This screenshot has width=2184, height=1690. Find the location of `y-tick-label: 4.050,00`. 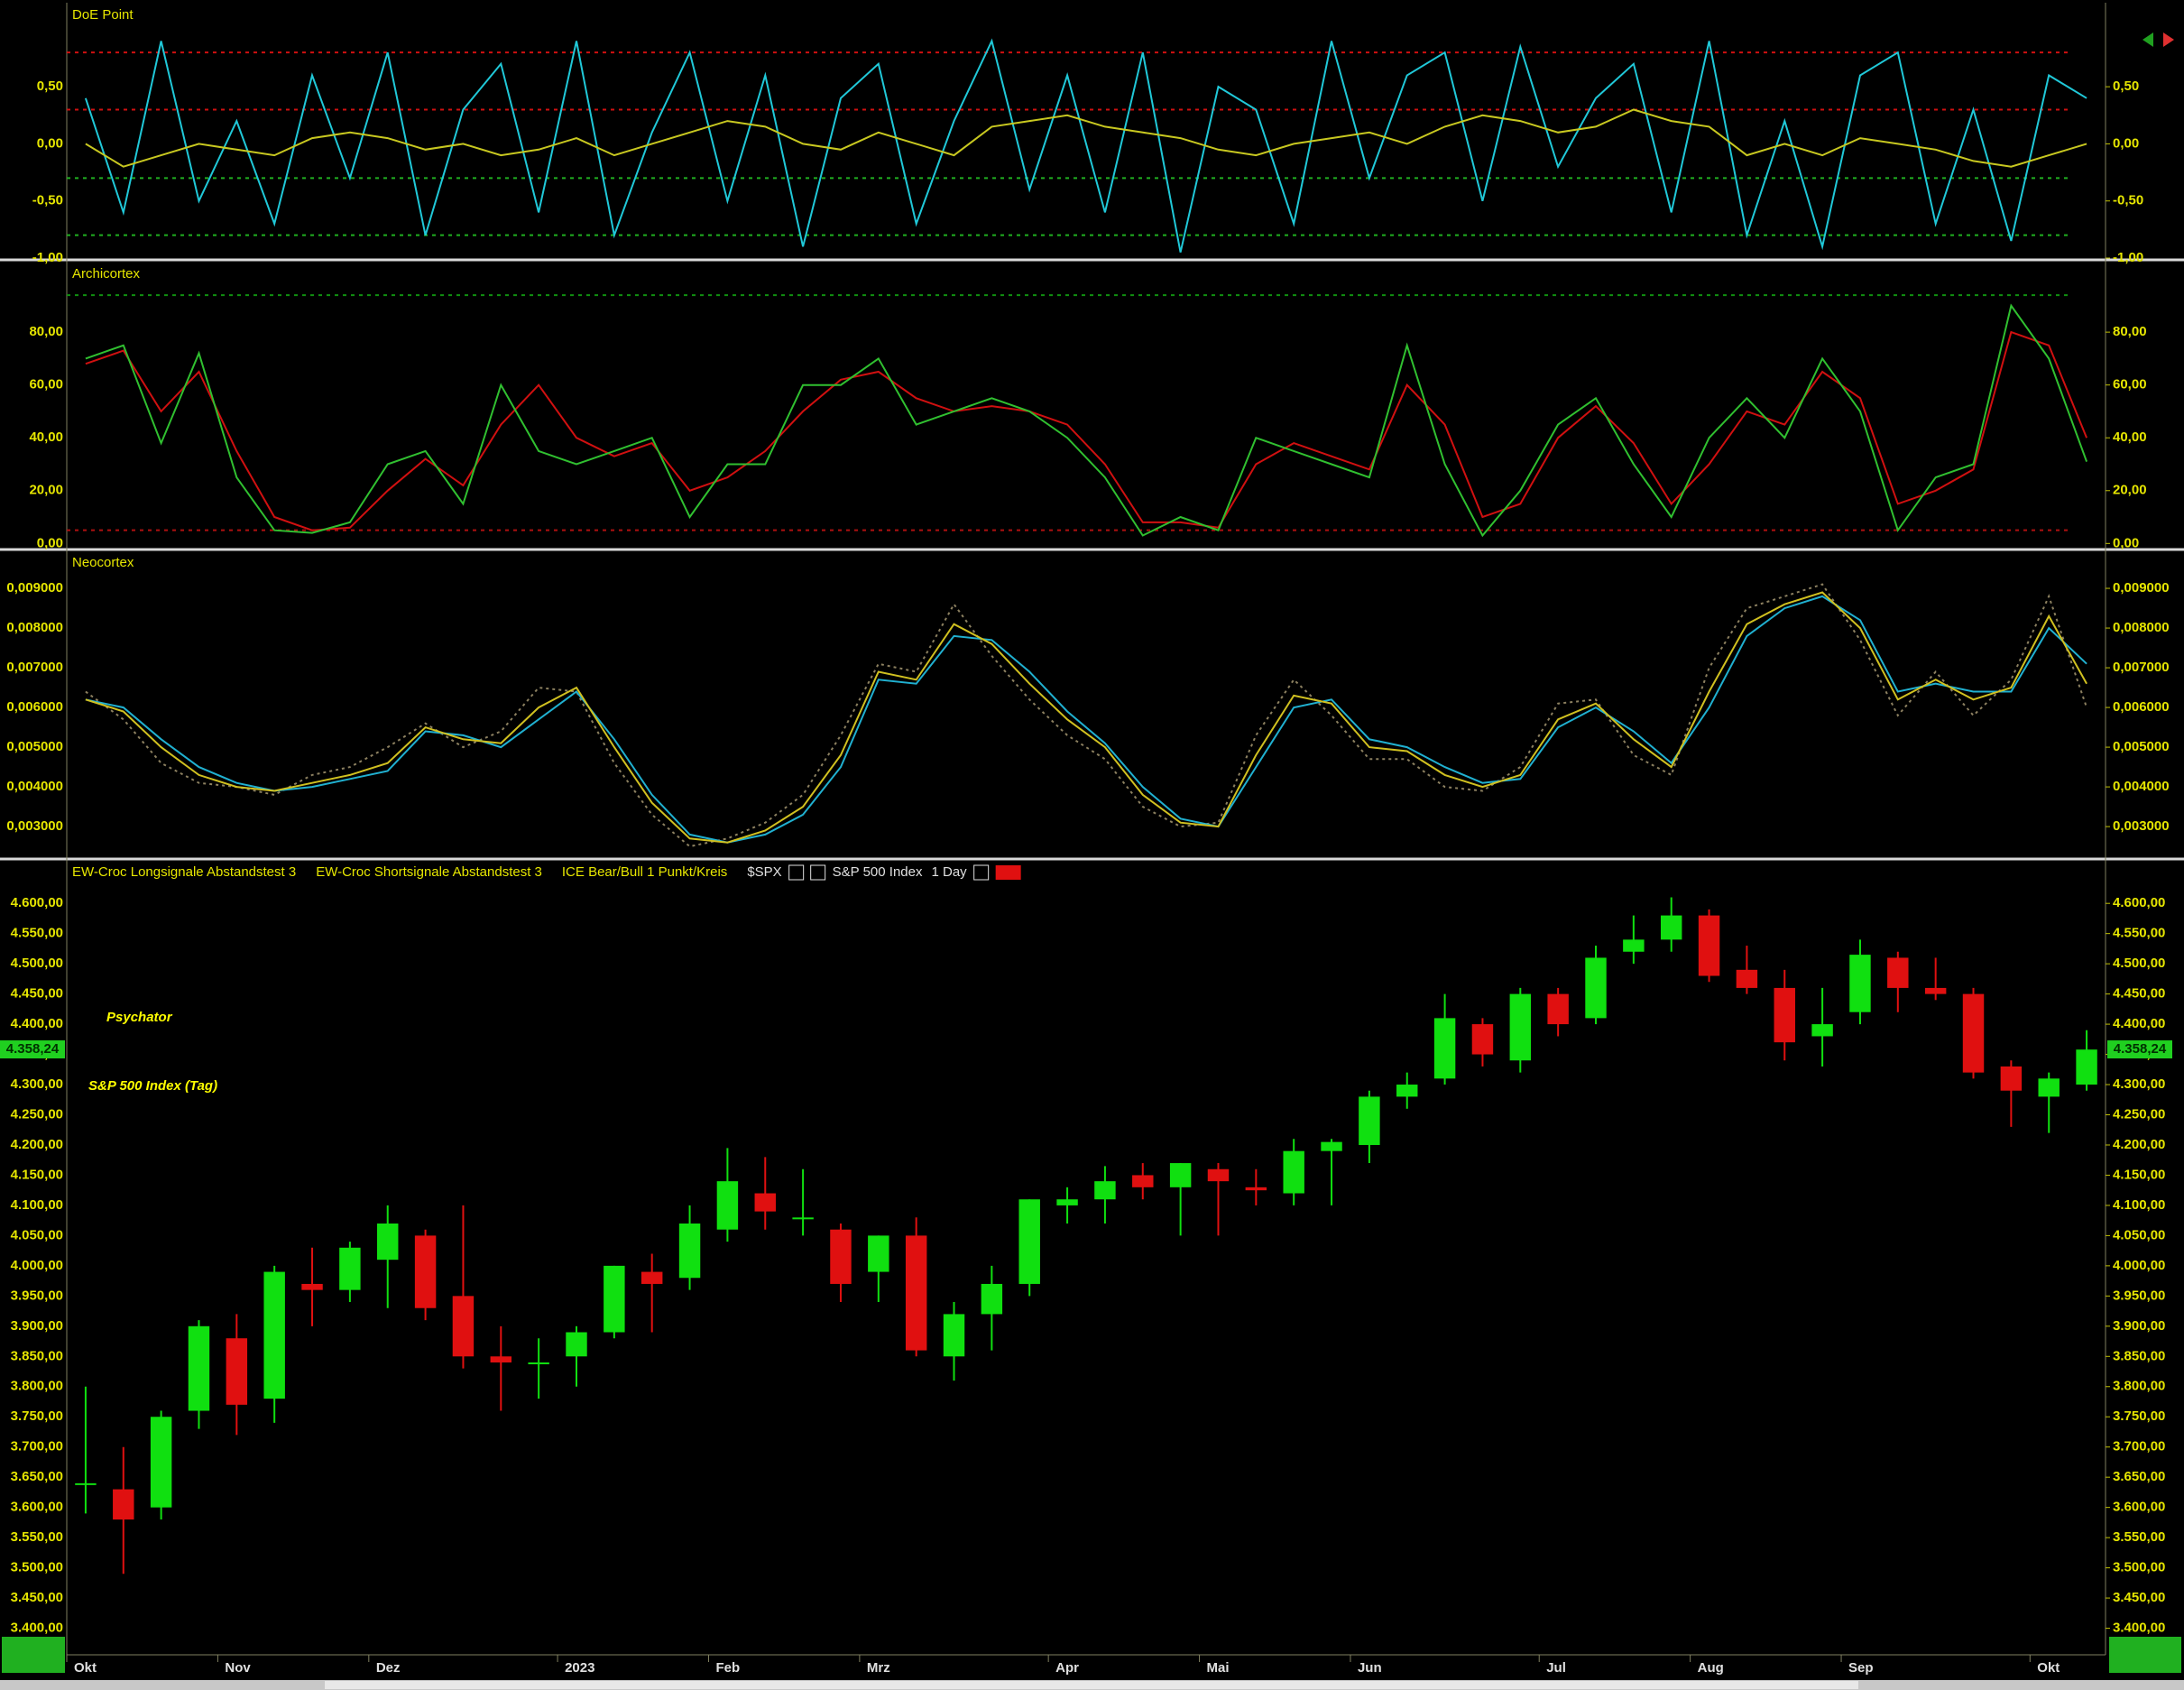

y-tick-label: 4.050,00 is located at coordinates (37, 1234).